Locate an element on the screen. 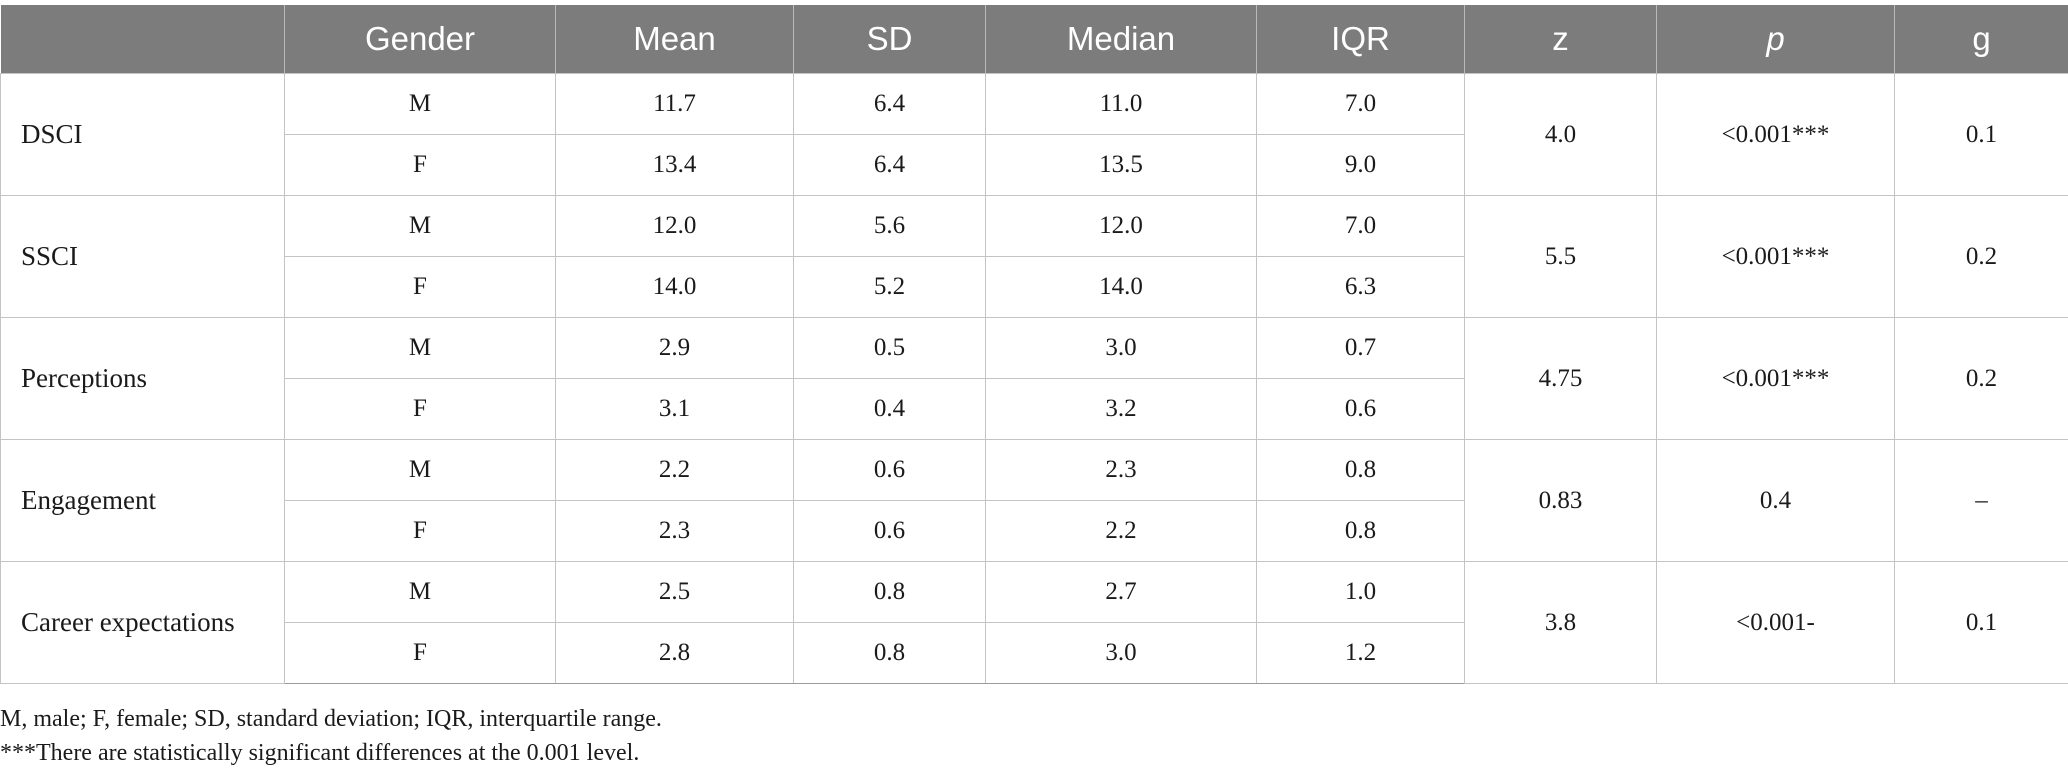 The width and height of the screenshot is (2068, 779). median-cell: 11.0 is located at coordinates (1121, 104).